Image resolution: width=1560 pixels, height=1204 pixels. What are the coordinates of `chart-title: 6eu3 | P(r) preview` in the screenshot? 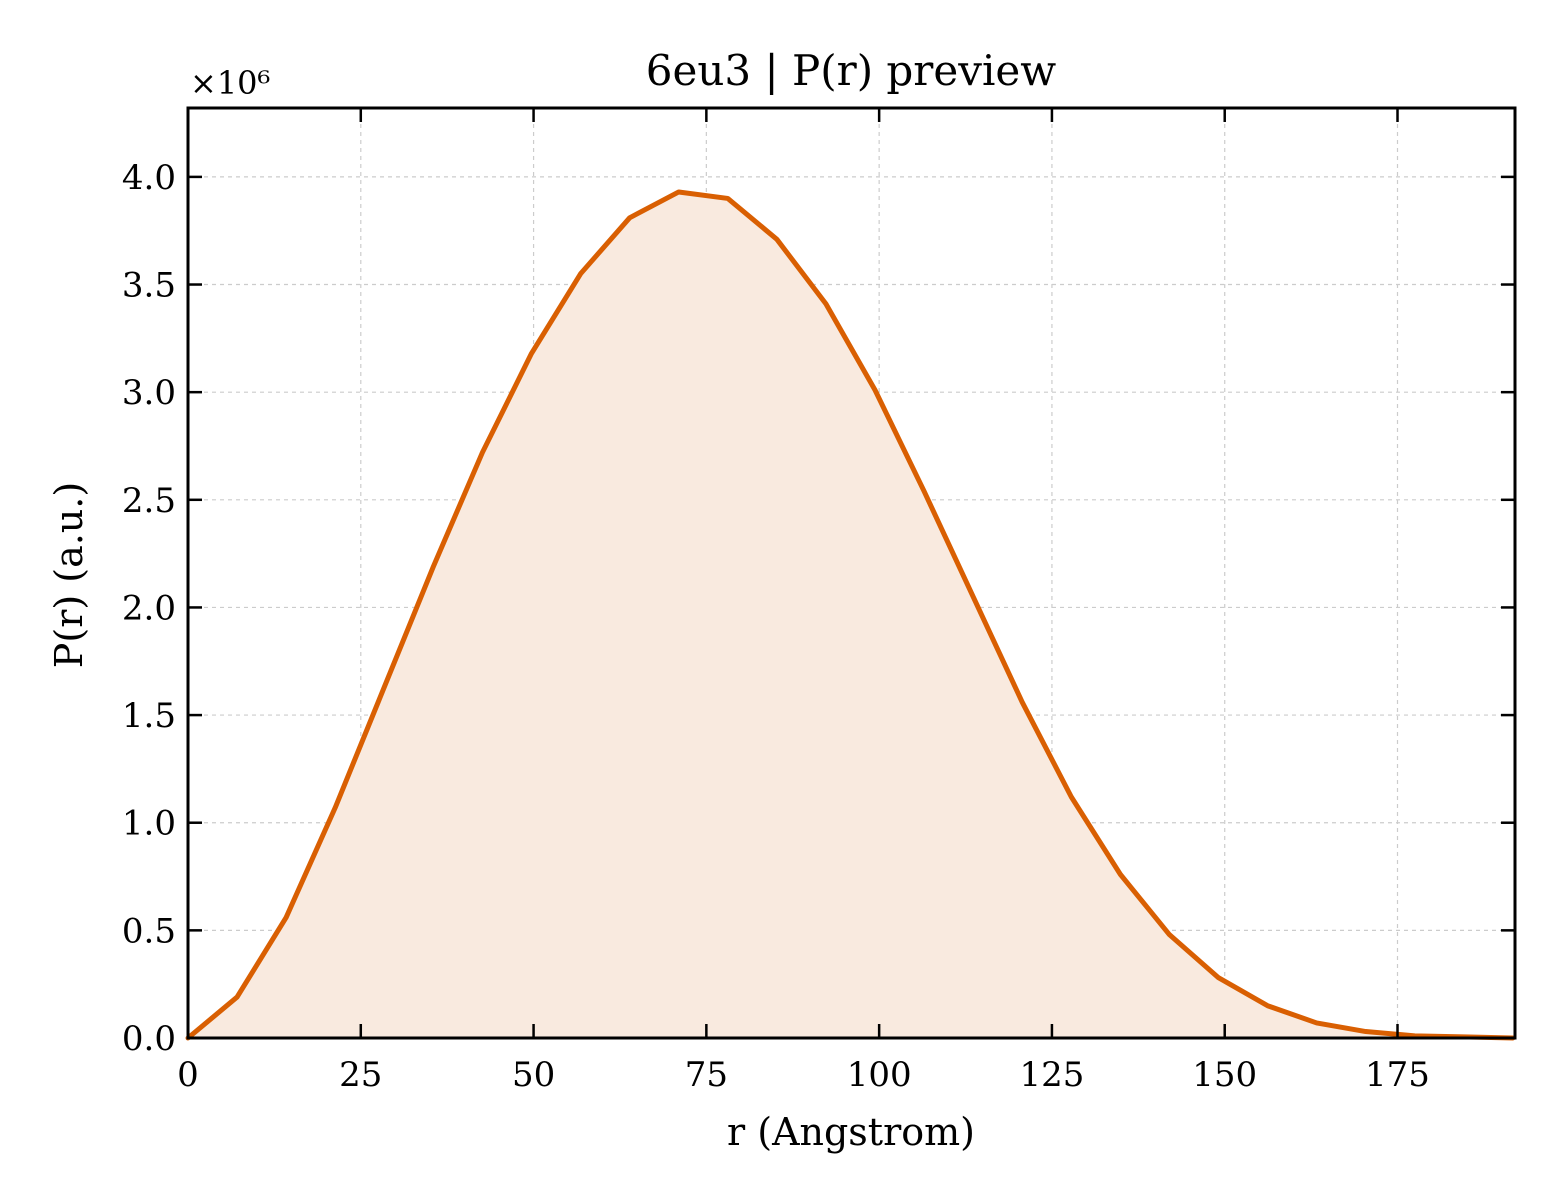 It's located at (851, 70).